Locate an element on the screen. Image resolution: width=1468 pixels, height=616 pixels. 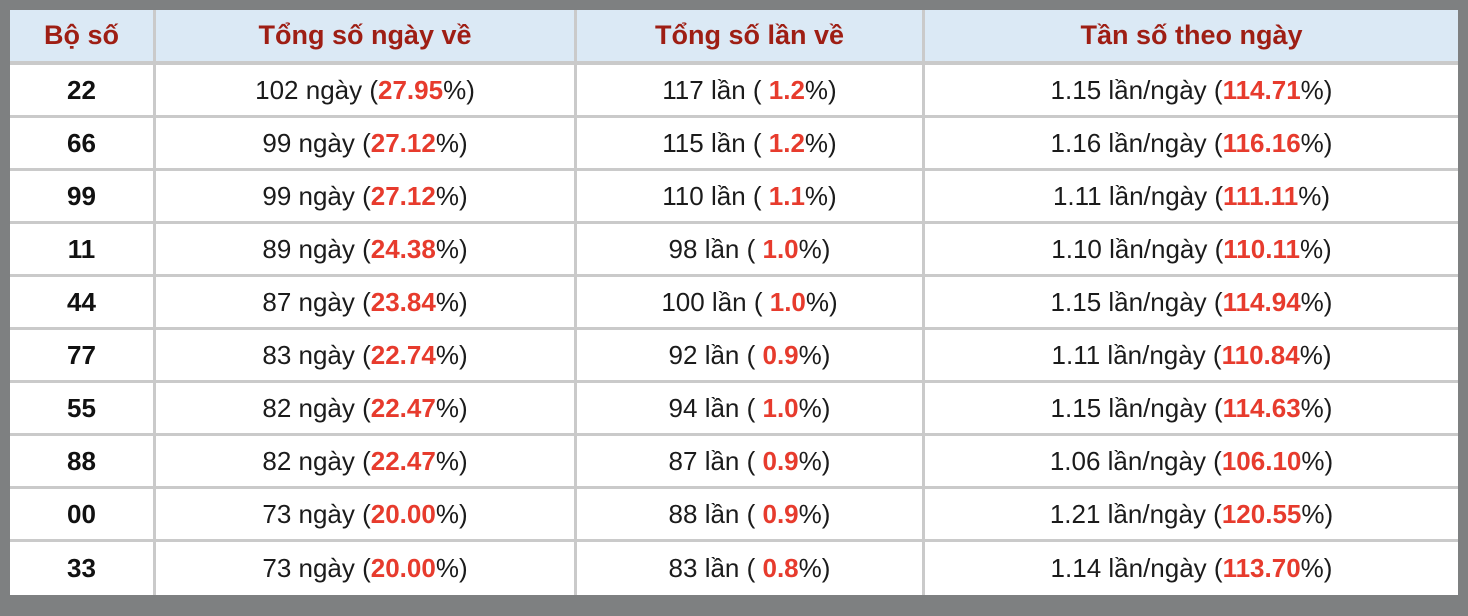
frequency-percent: 110.84 is located at coordinates (1260, 354).